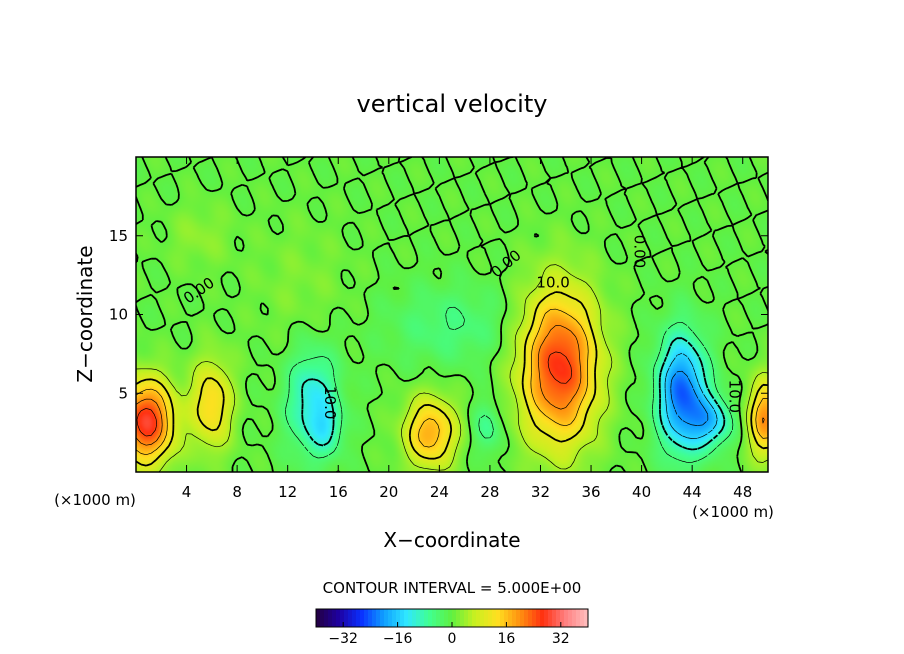  What do you see at coordinates (641, 492) in the screenshot?
I see `x-tick-label: 40` at bounding box center [641, 492].